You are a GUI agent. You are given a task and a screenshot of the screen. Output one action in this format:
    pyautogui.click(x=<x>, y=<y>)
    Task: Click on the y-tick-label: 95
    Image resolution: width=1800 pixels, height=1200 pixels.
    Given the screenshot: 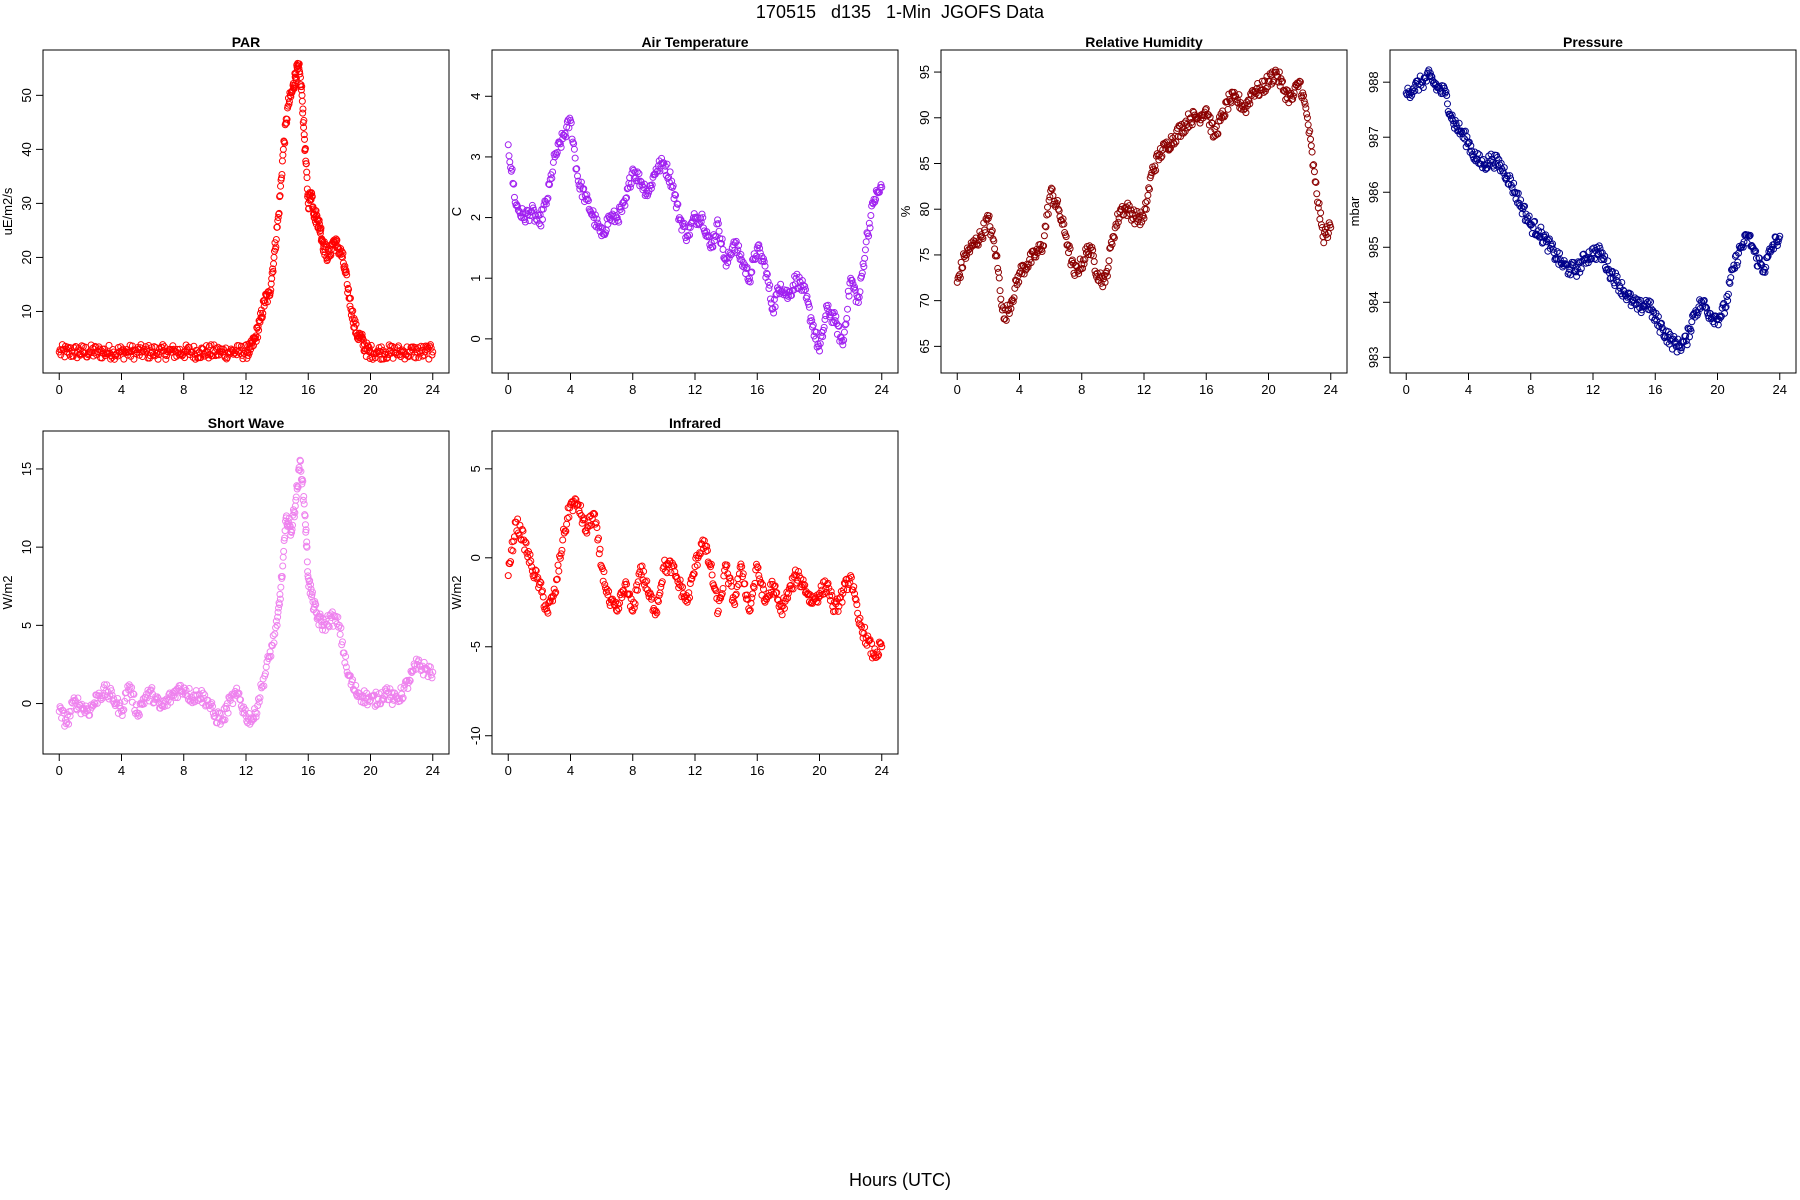 What is the action you would take?
    pyautogui.click(x=924, y=72)
    